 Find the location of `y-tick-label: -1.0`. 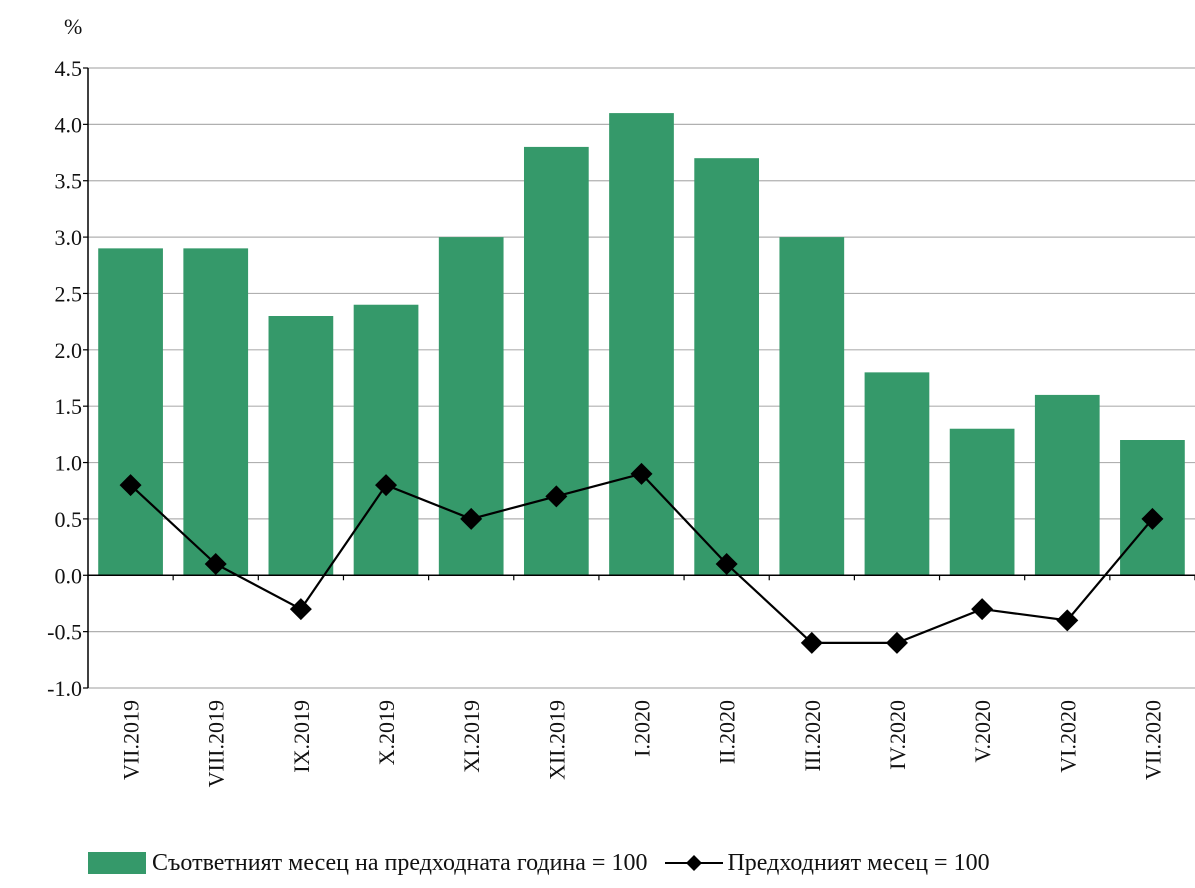

y-tick-label: -1.0 is located at coordinates (64, 688).